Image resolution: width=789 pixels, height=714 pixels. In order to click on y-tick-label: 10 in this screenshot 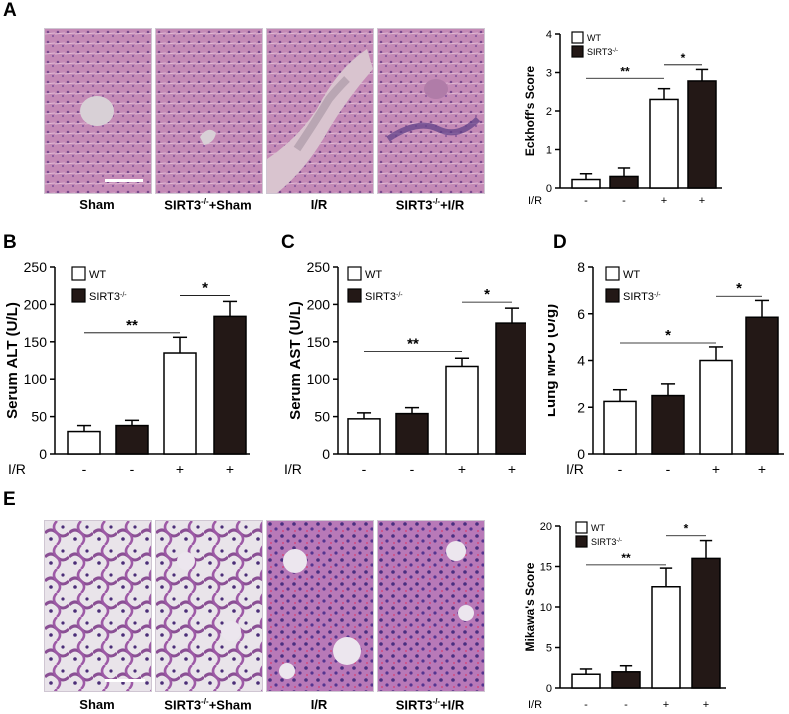, I will do `click(546, 608)`.